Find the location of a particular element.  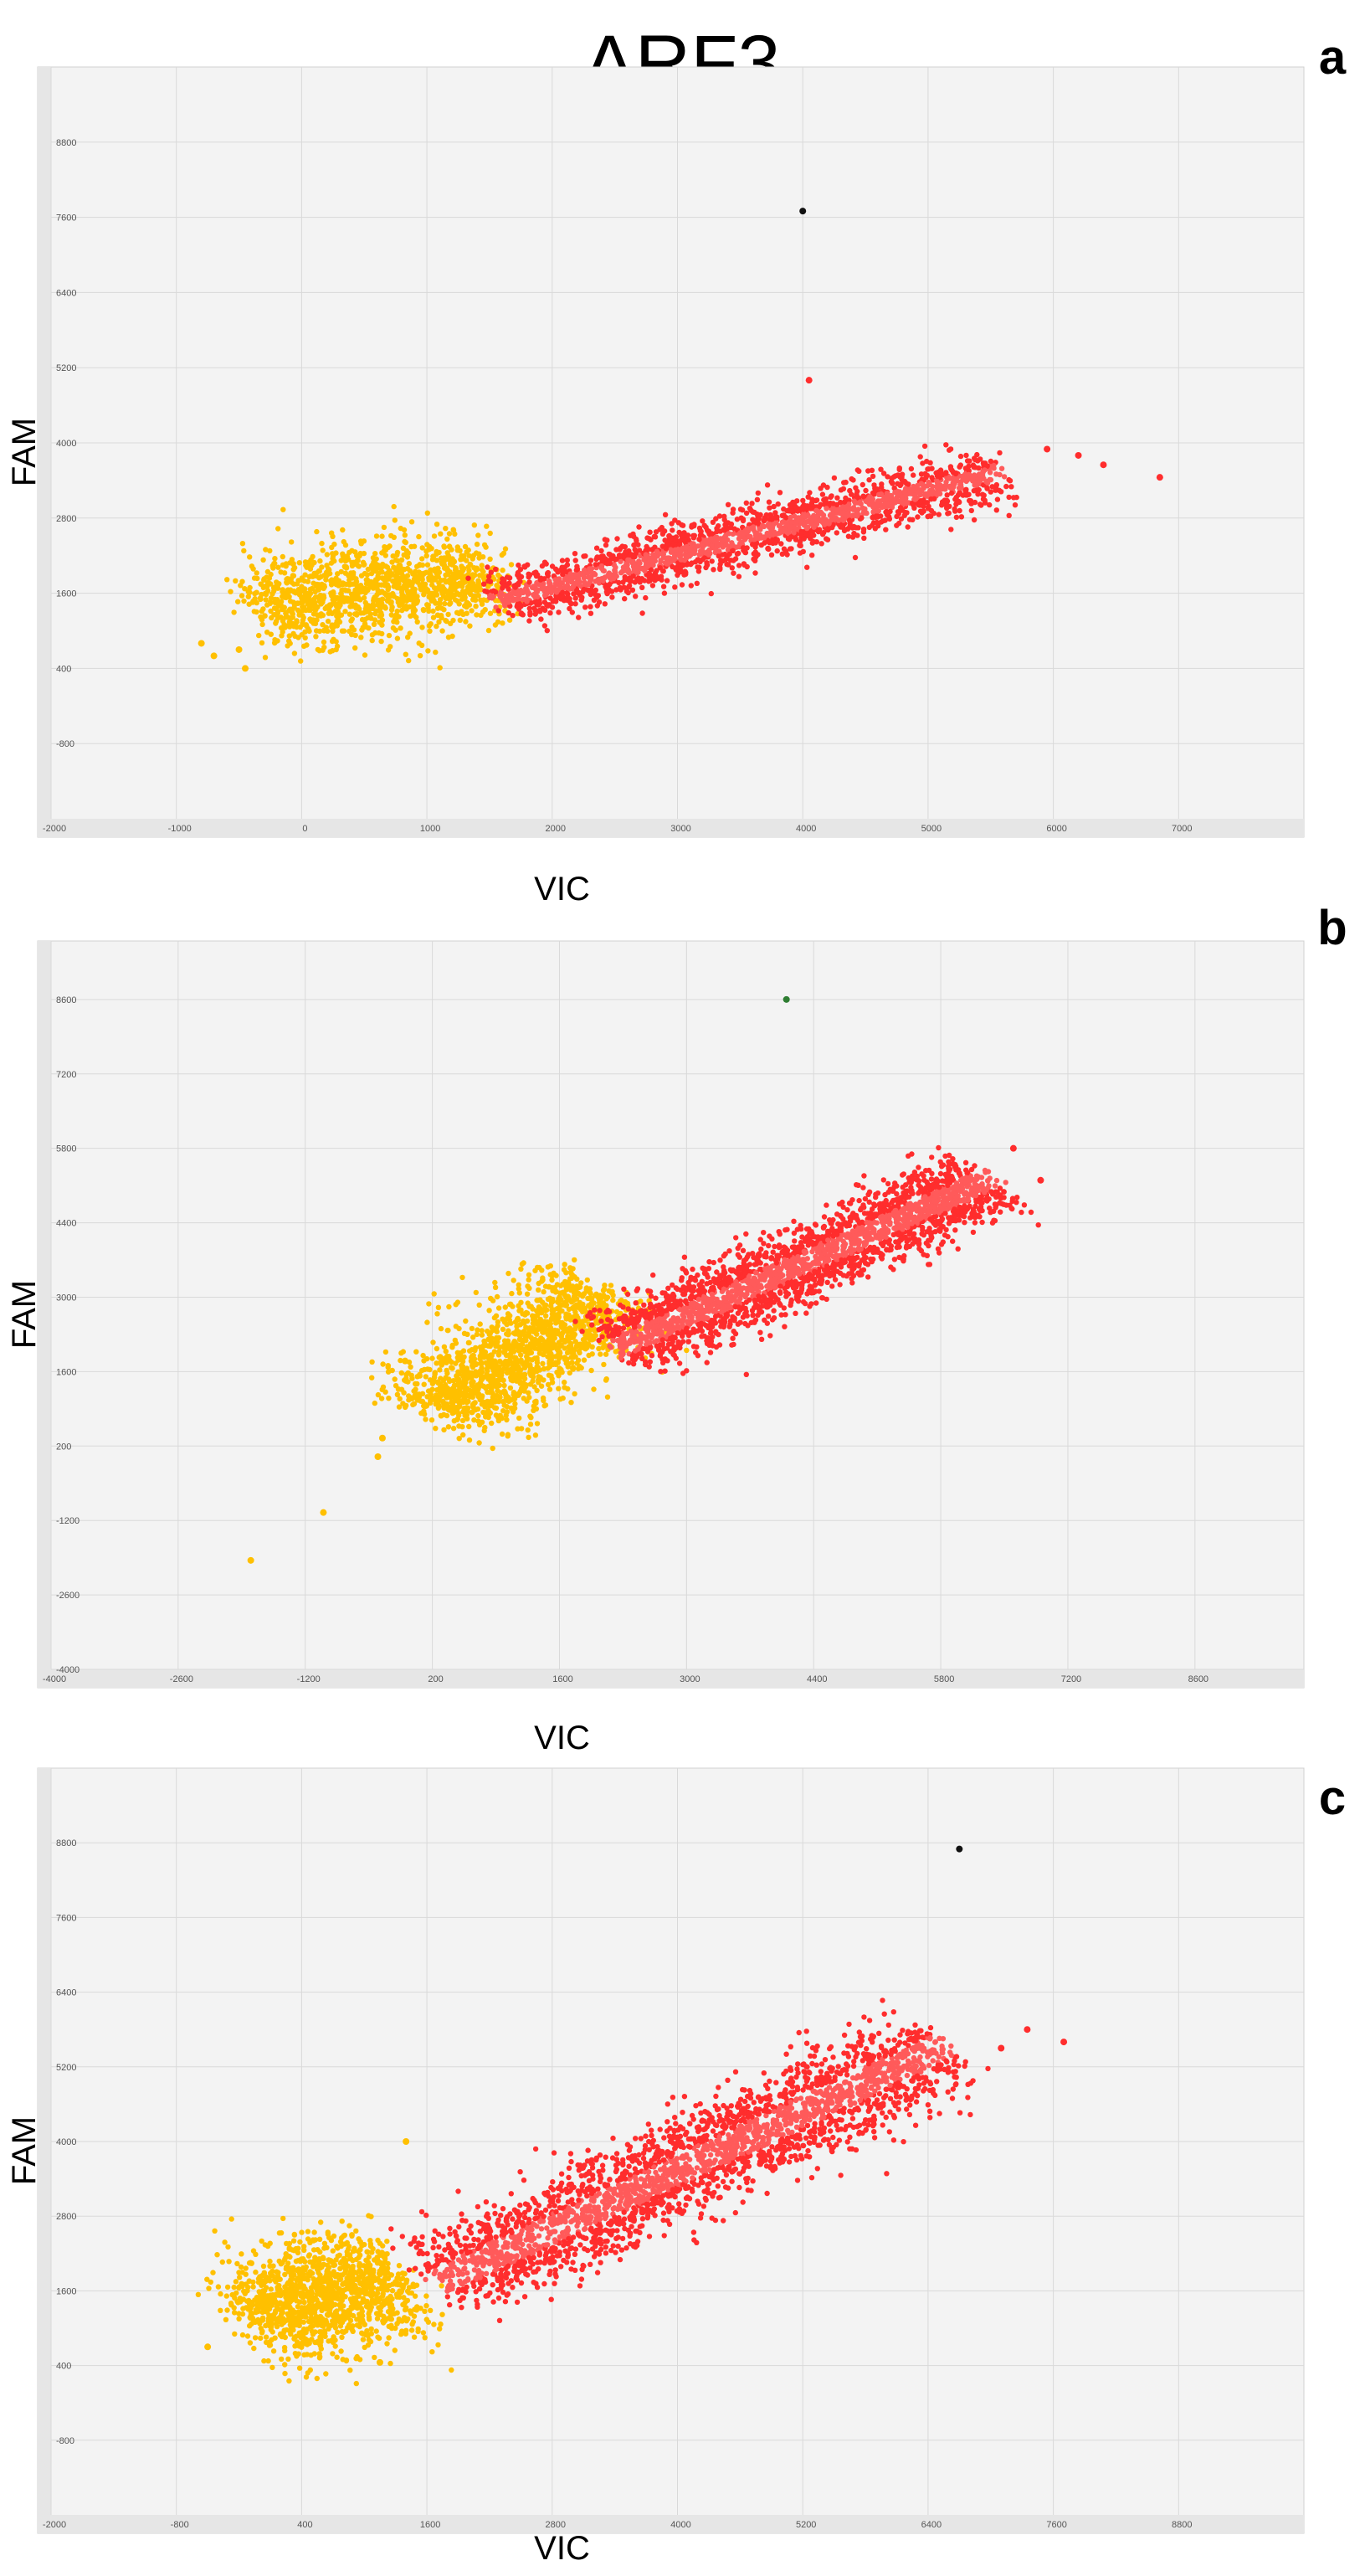

x-tick-label: 4000 is located at coordinates (806, 829).